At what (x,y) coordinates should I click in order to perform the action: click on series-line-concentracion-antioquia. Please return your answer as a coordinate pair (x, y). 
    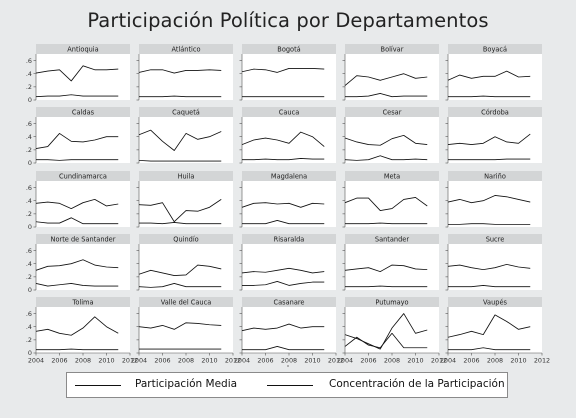
    Looking at the image, I should click on (77, 96).